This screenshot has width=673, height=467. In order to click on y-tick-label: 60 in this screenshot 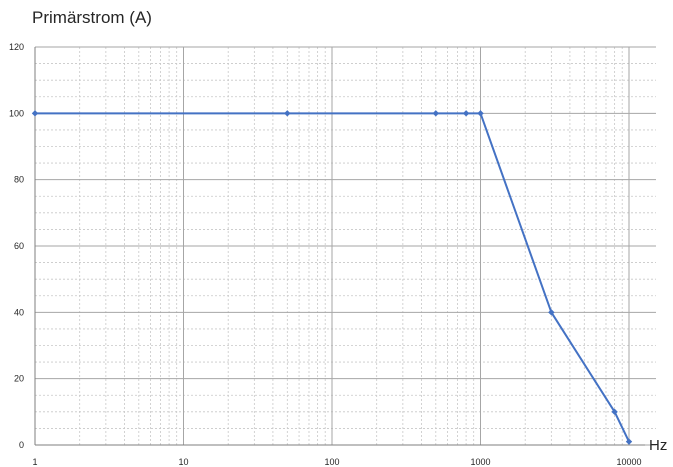, I will do `click(19, 246)`.